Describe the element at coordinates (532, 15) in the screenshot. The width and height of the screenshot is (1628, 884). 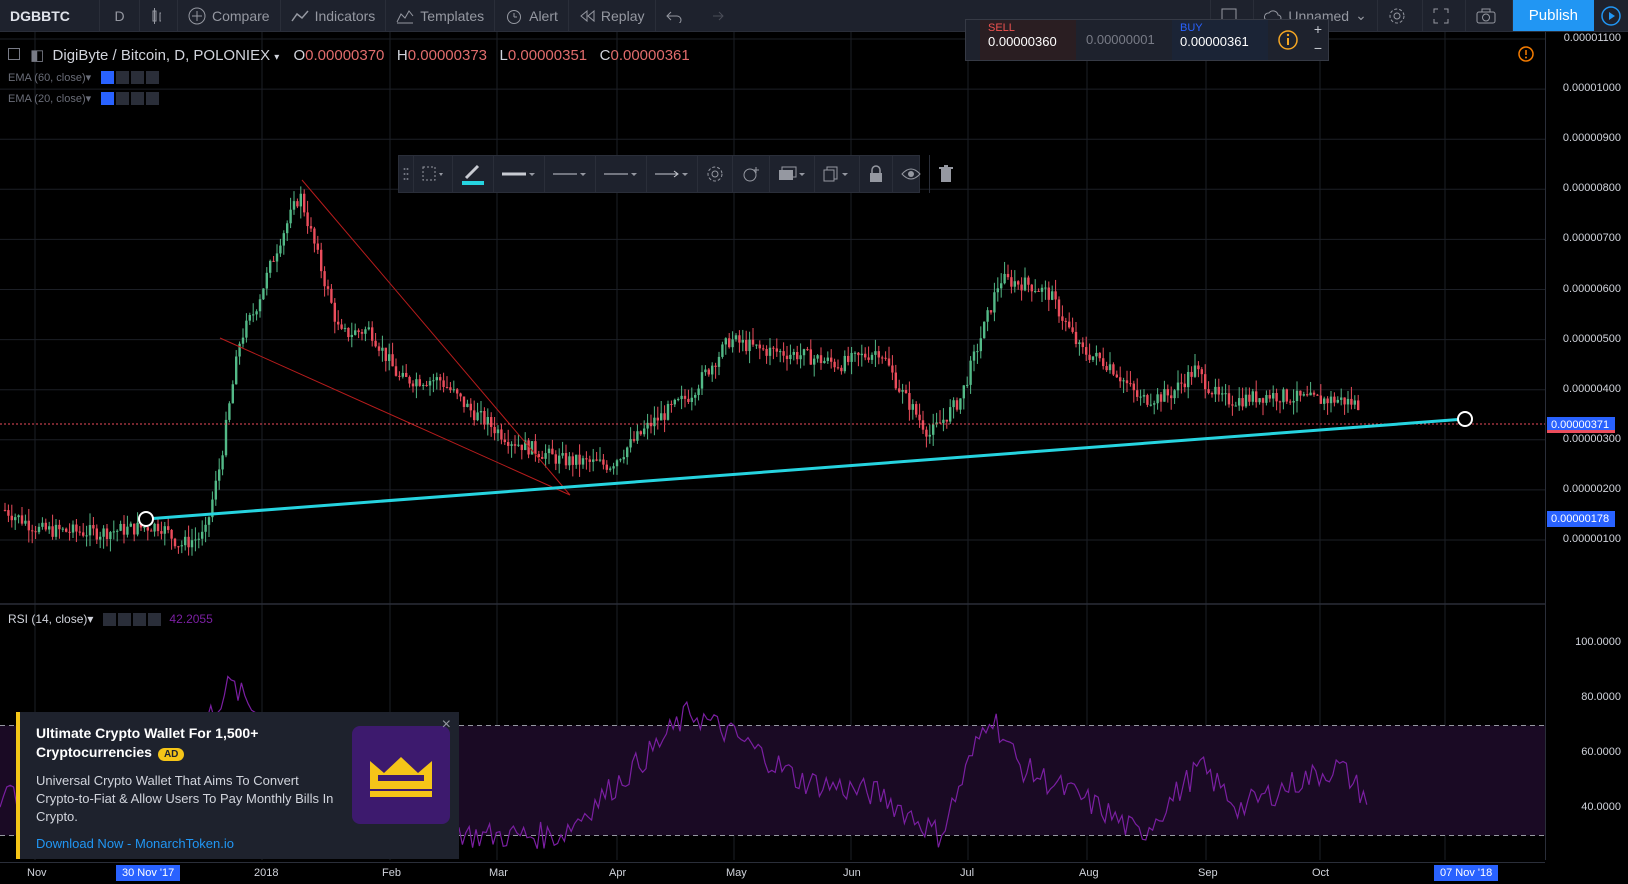
I see `alert-button: Alert` at that location.